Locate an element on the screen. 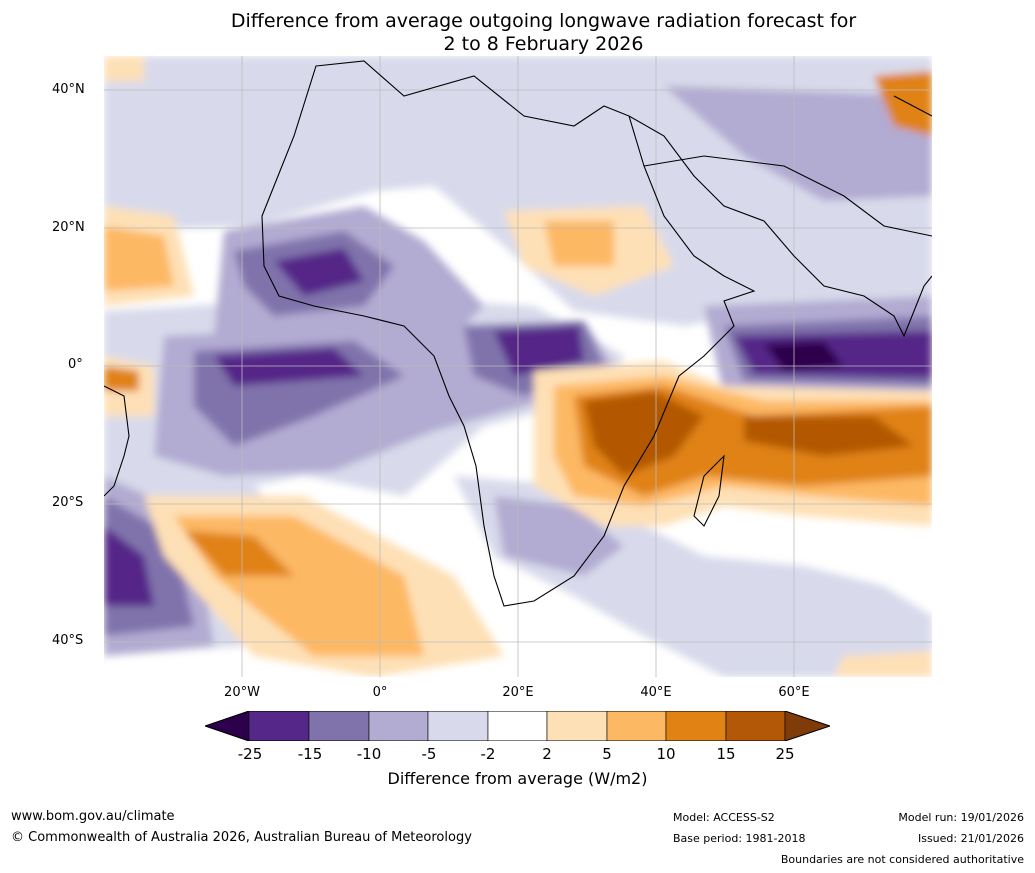 This screenshot has width=1035, height=873. footer-website-link: www.bom.gov.au/climate is located at coordinates (93, 816).